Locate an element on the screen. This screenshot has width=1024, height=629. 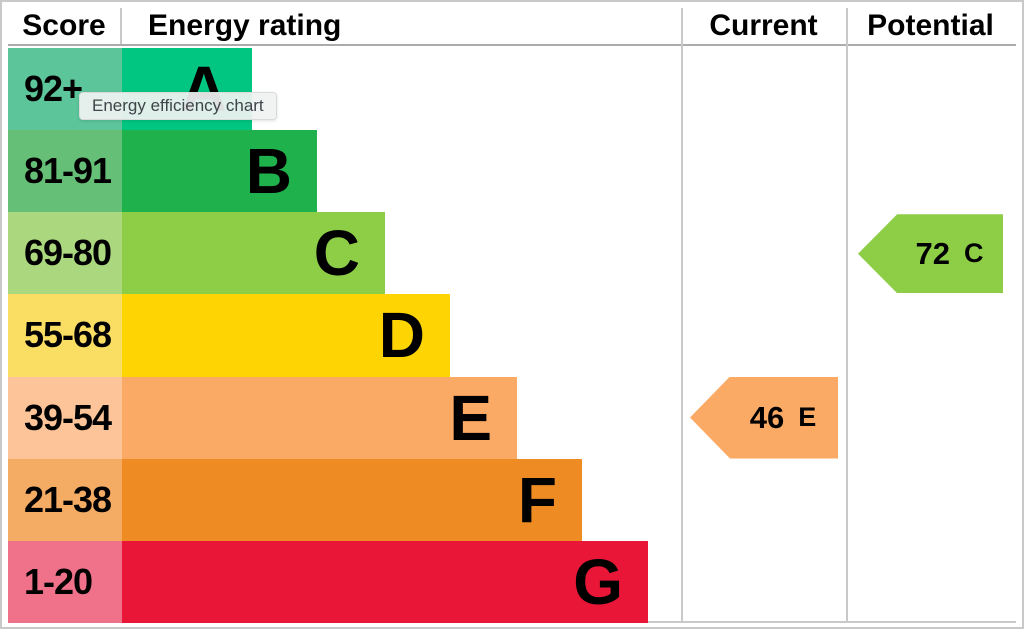
band-row-e: 39-54 E is located at coordinates (512, 417).